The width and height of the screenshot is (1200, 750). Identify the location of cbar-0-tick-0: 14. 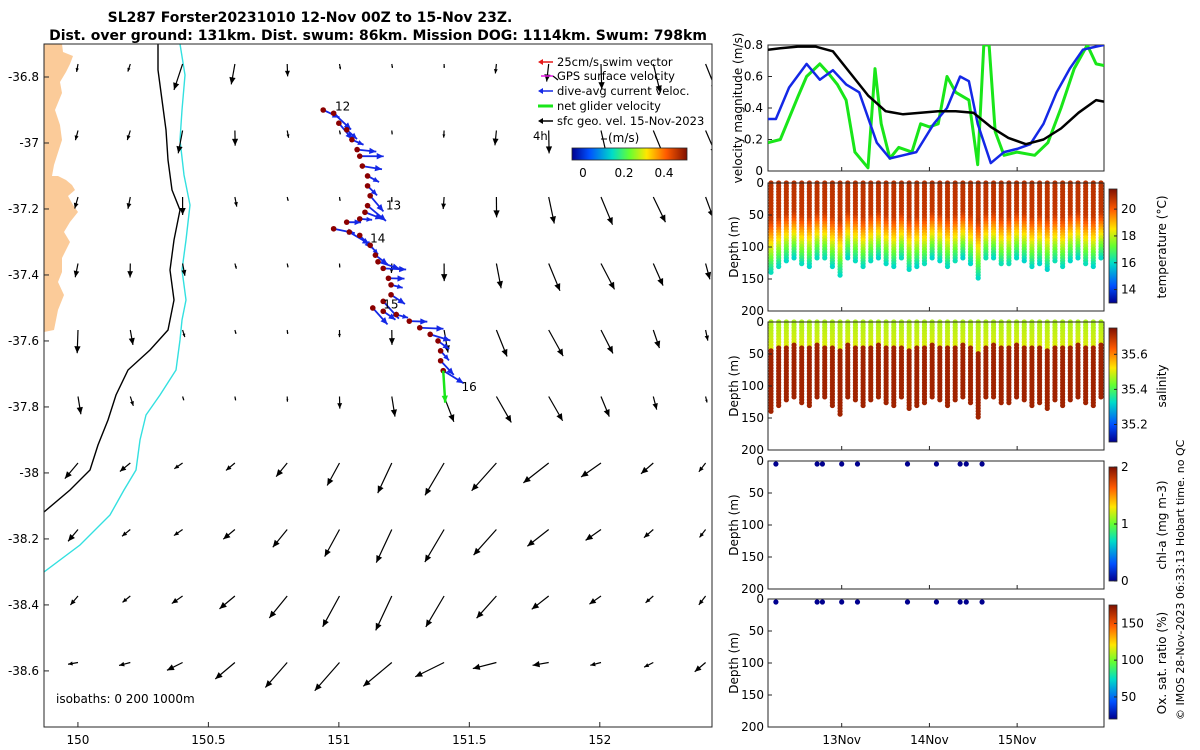
(1128, 290).